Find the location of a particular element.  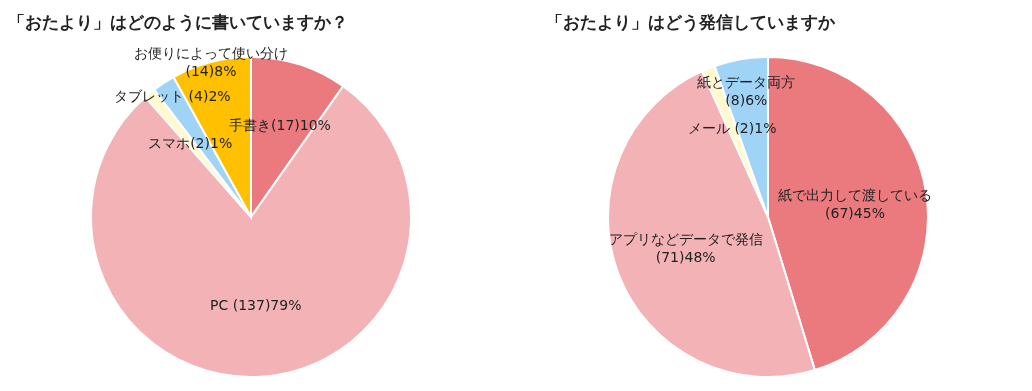

chart-title: 「おたより」はどう発信していますか is located at coordinates (691, 22).